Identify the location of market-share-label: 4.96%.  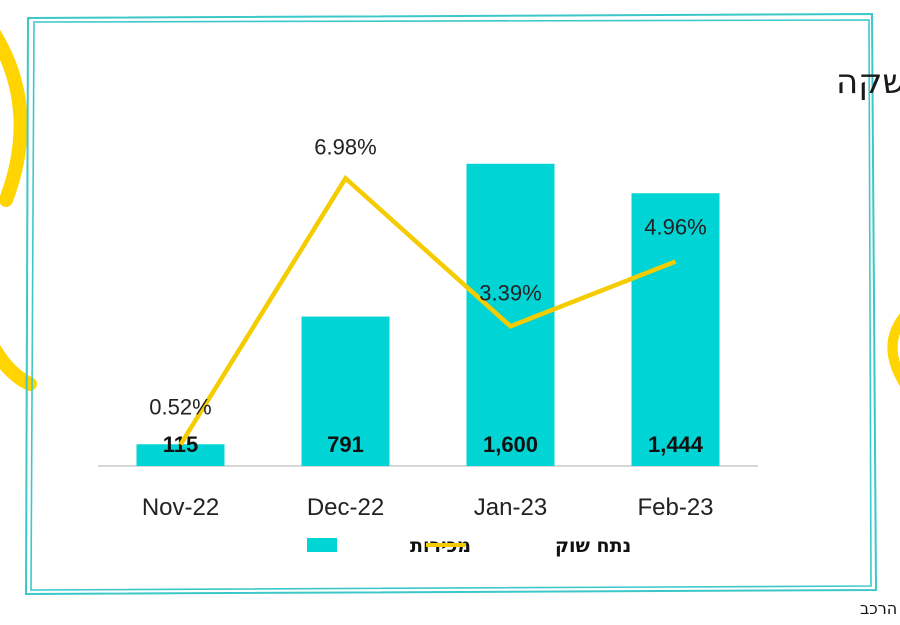
(675, 227).